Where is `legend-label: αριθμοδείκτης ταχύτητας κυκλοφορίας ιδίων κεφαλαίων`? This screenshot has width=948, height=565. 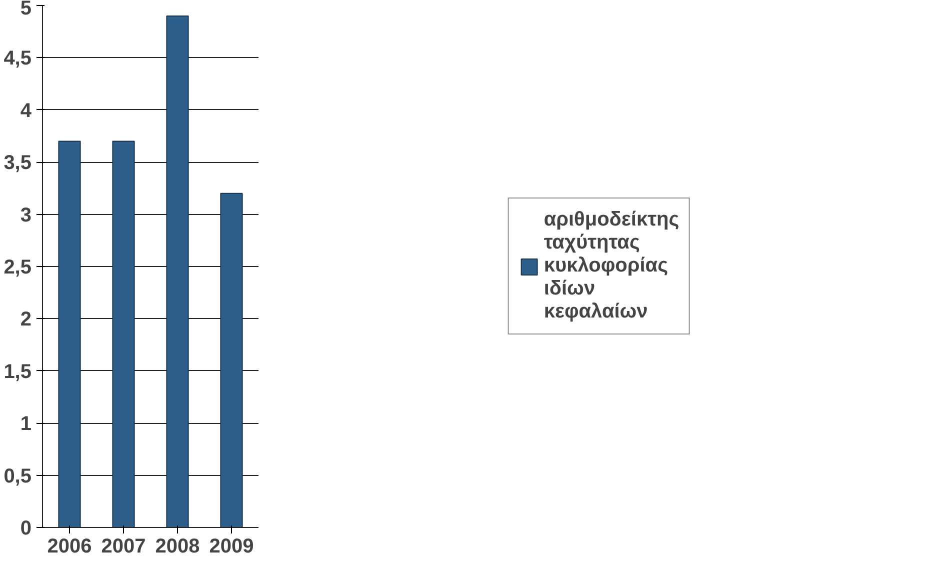 legend-label: αριθμοδείκτης ταχύτητας κυκλοφορίας ιδίων κεφαλαίων is located at coordinates (612, 266).